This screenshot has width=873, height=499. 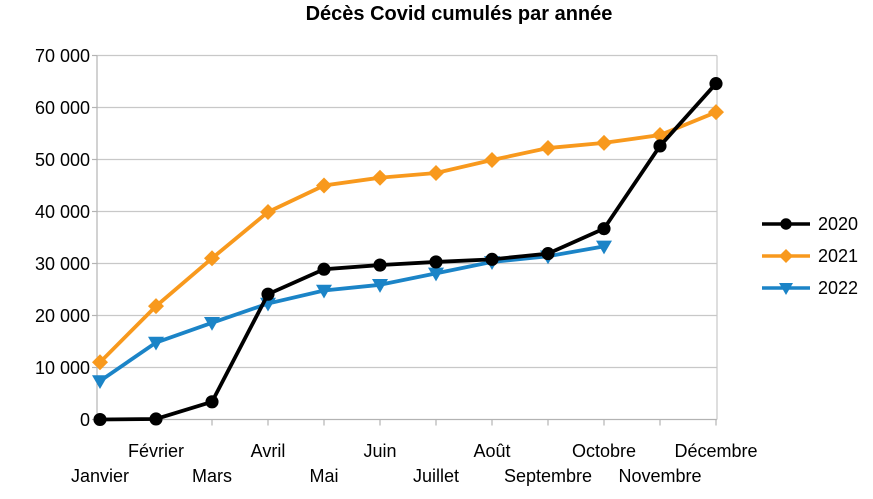 What do you see at coordinates (62, 56) in the screenshot?
I see `y-tick-label: 70 000` at bounding box center [62, 56].